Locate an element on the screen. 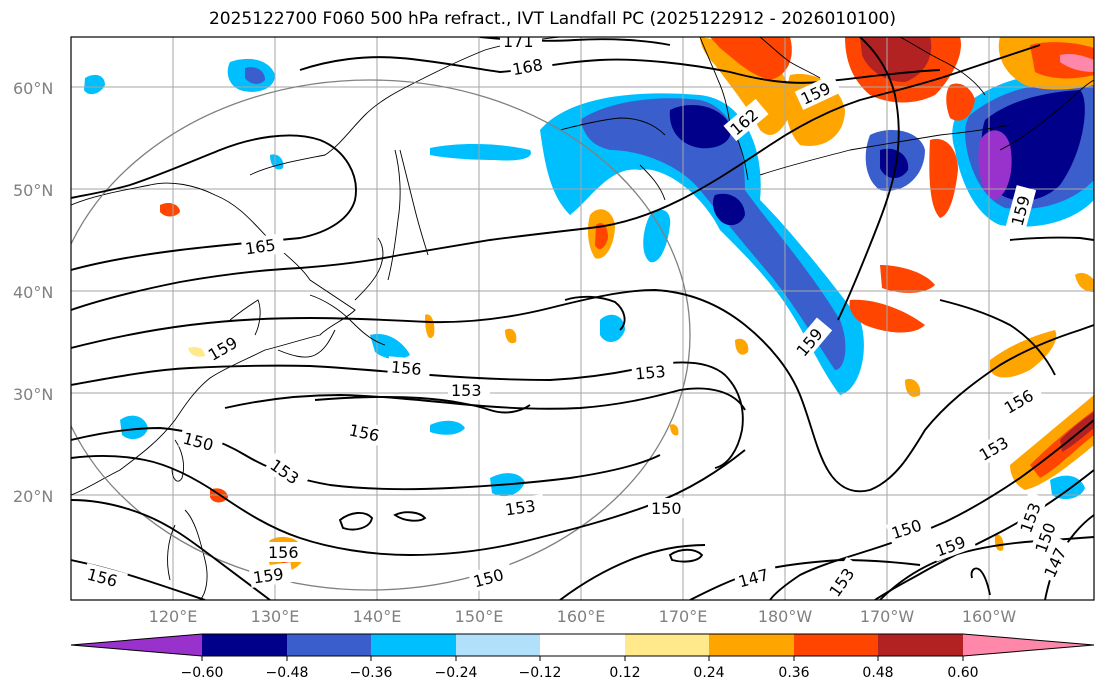 The image size is (1105, 692). lon-label: 180°W is located at coordinates (785, 616).